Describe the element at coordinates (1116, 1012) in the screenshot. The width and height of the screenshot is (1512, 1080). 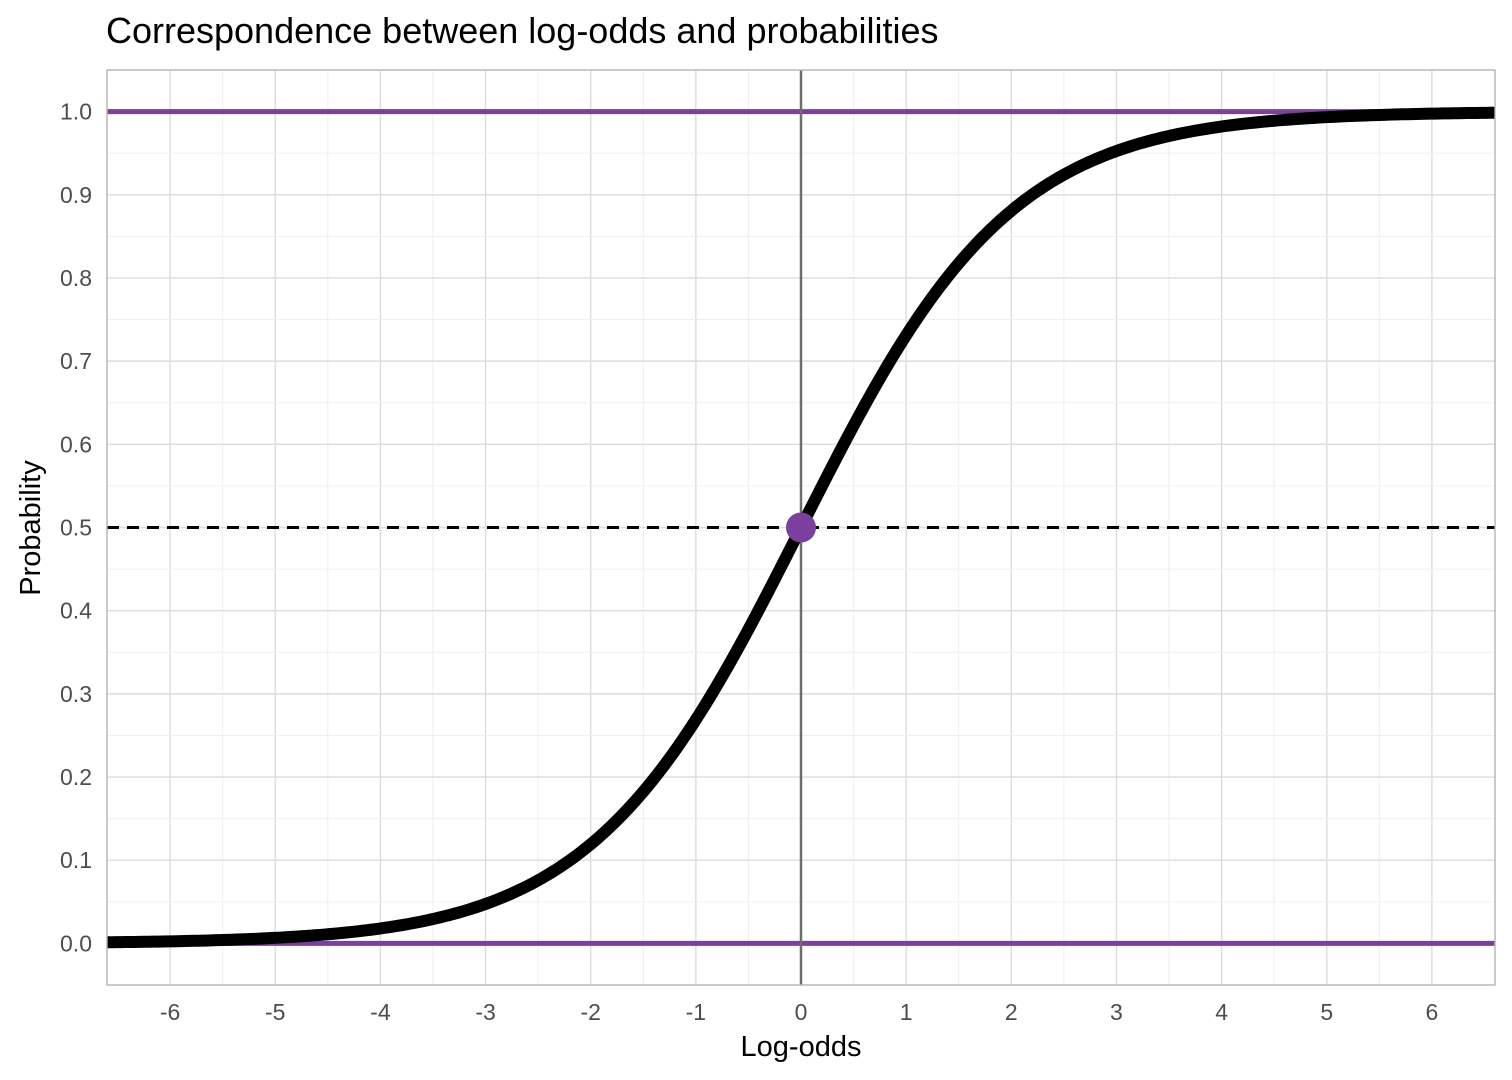
I see `x-tick-label: 3` at that location.